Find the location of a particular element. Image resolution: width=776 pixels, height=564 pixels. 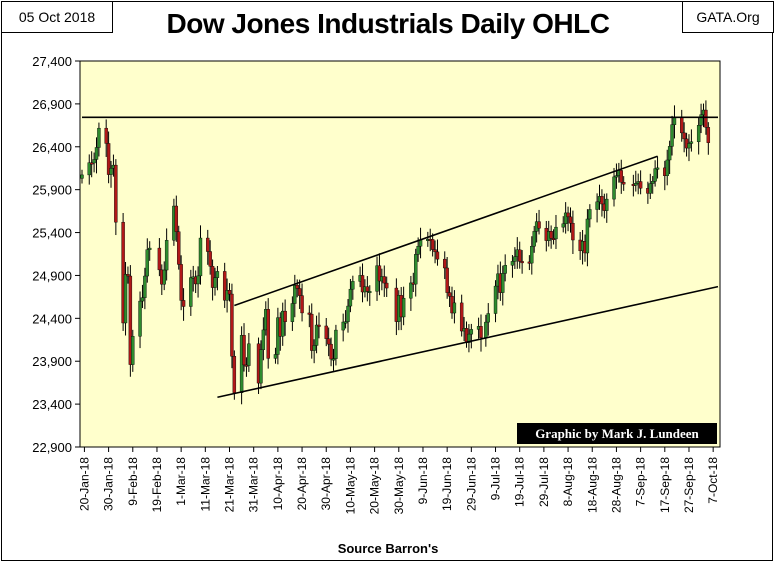

date-label: 05 Oct 2018 is located at coordinates (57, 17).